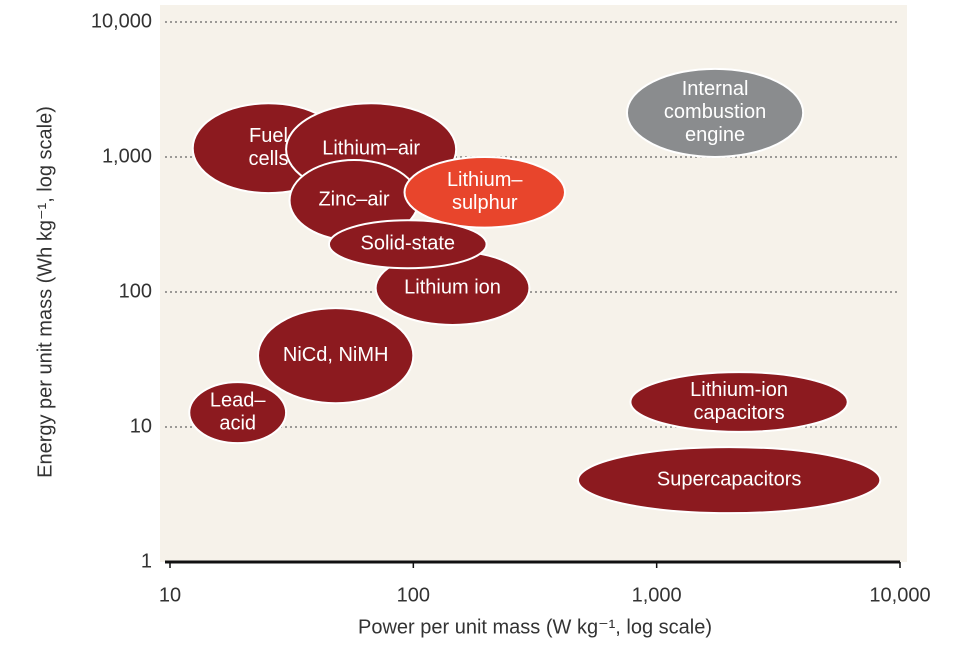  What do you see at coordinates (170, 595) in the screenshot?
I see `x-tick-label: 10` at bounding box center [170, 595].